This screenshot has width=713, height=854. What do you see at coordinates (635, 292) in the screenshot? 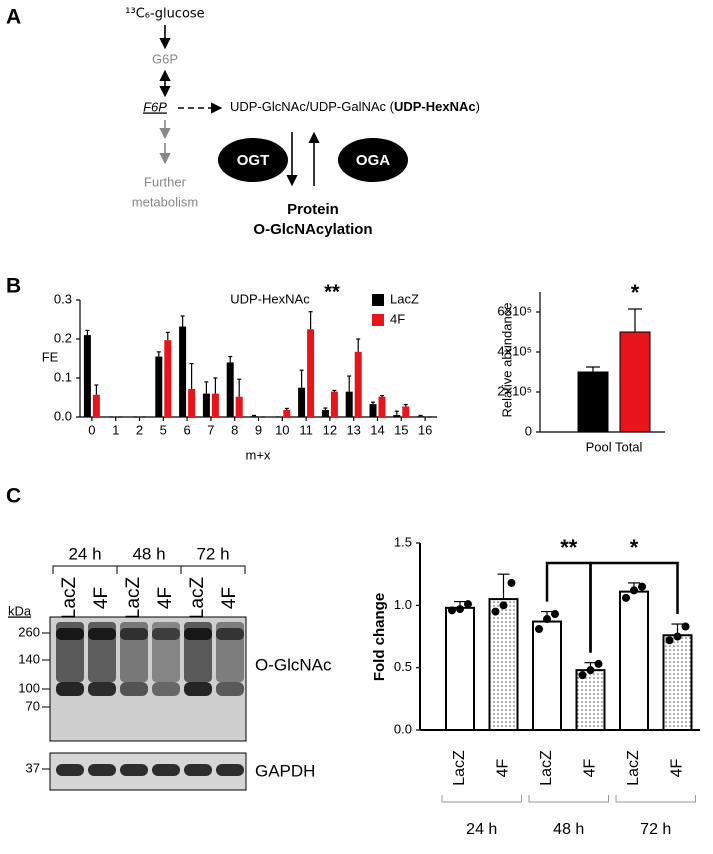
I see `annotation: *` at bounding box center [635, 292].